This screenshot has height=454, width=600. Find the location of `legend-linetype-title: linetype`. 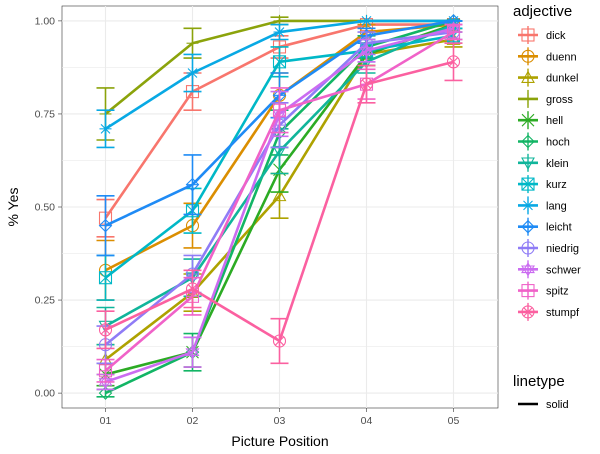

legend-linetype-title: linetype is located at coordinates (539, 381).